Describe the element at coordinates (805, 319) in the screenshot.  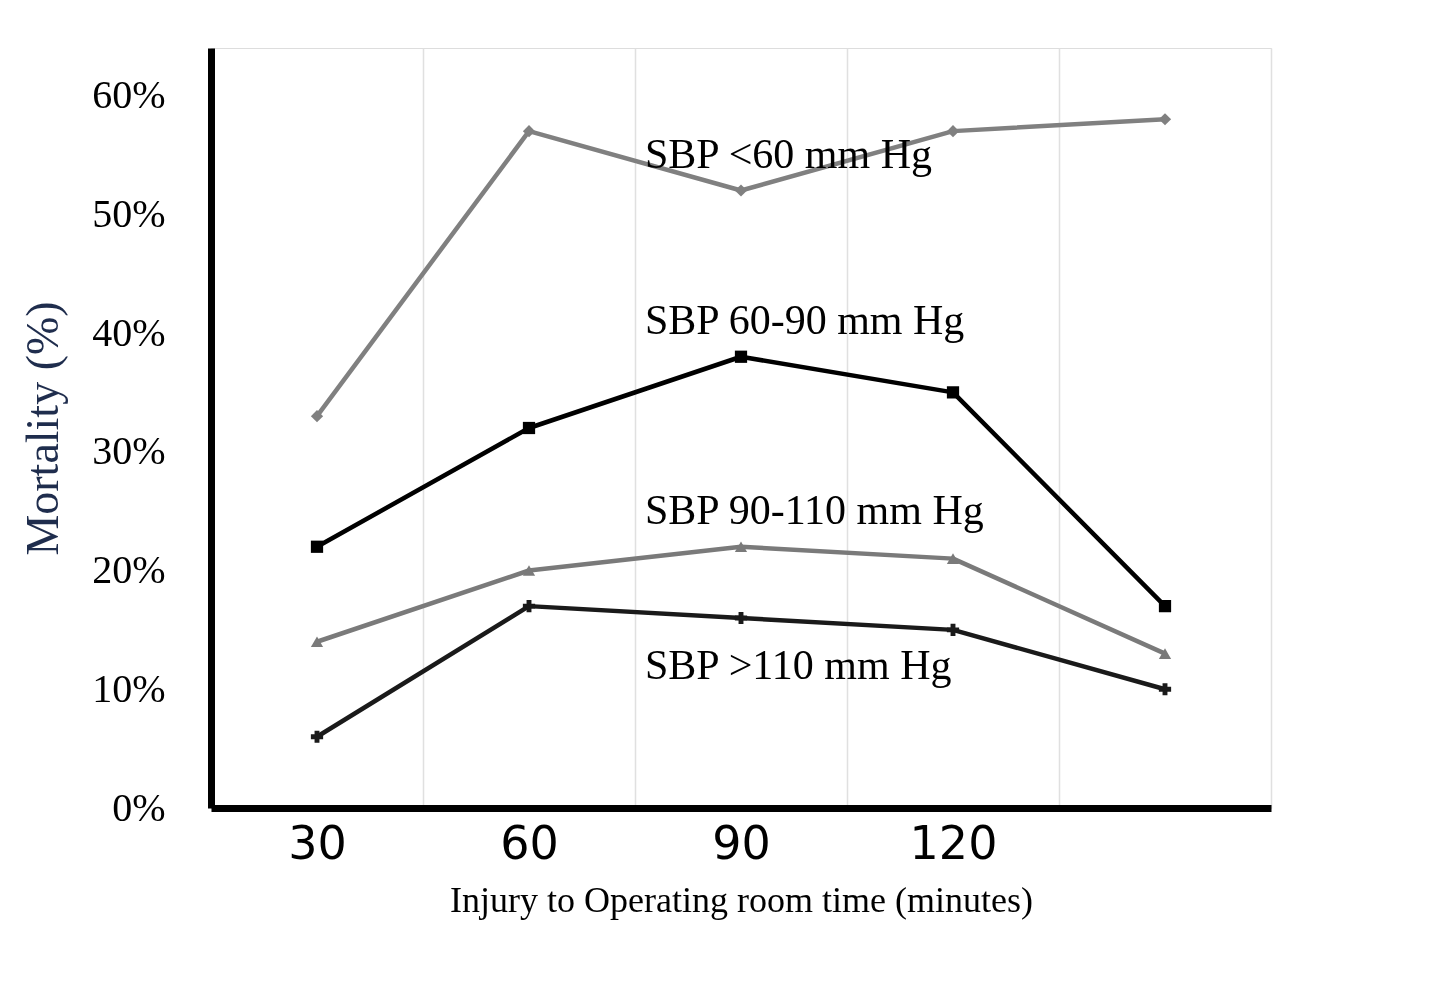
I see `series-label: SBP 60-90 mm Hg` at that location.